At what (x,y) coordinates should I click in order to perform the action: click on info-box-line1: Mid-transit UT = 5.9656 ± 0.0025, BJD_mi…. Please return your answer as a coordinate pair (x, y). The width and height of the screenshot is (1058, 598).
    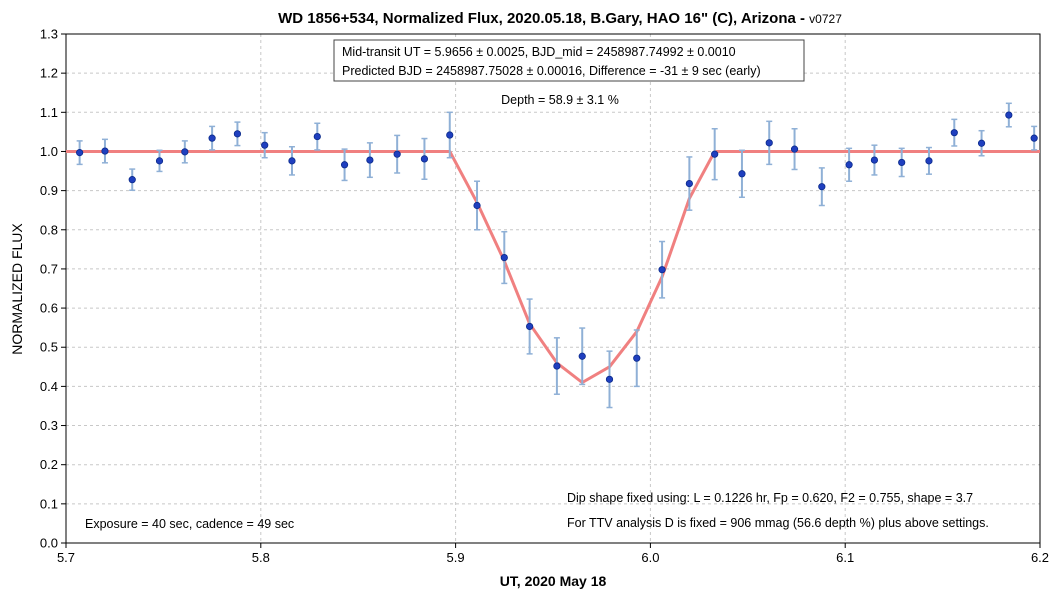
    Looking at the image, I should click on (539, 52).